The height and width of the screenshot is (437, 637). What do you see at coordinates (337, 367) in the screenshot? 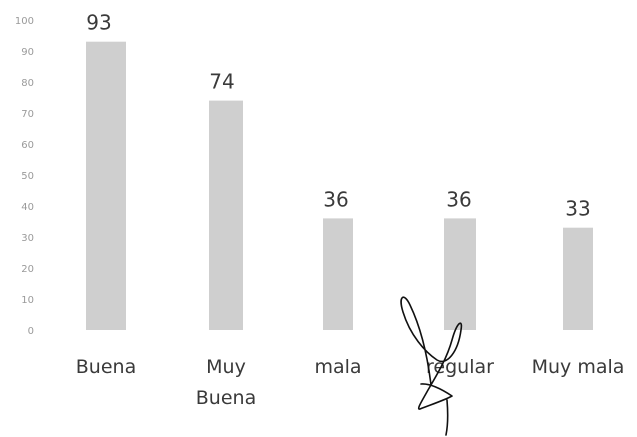
I see `x-tick-label: mala` at bounding box center [337, 367].